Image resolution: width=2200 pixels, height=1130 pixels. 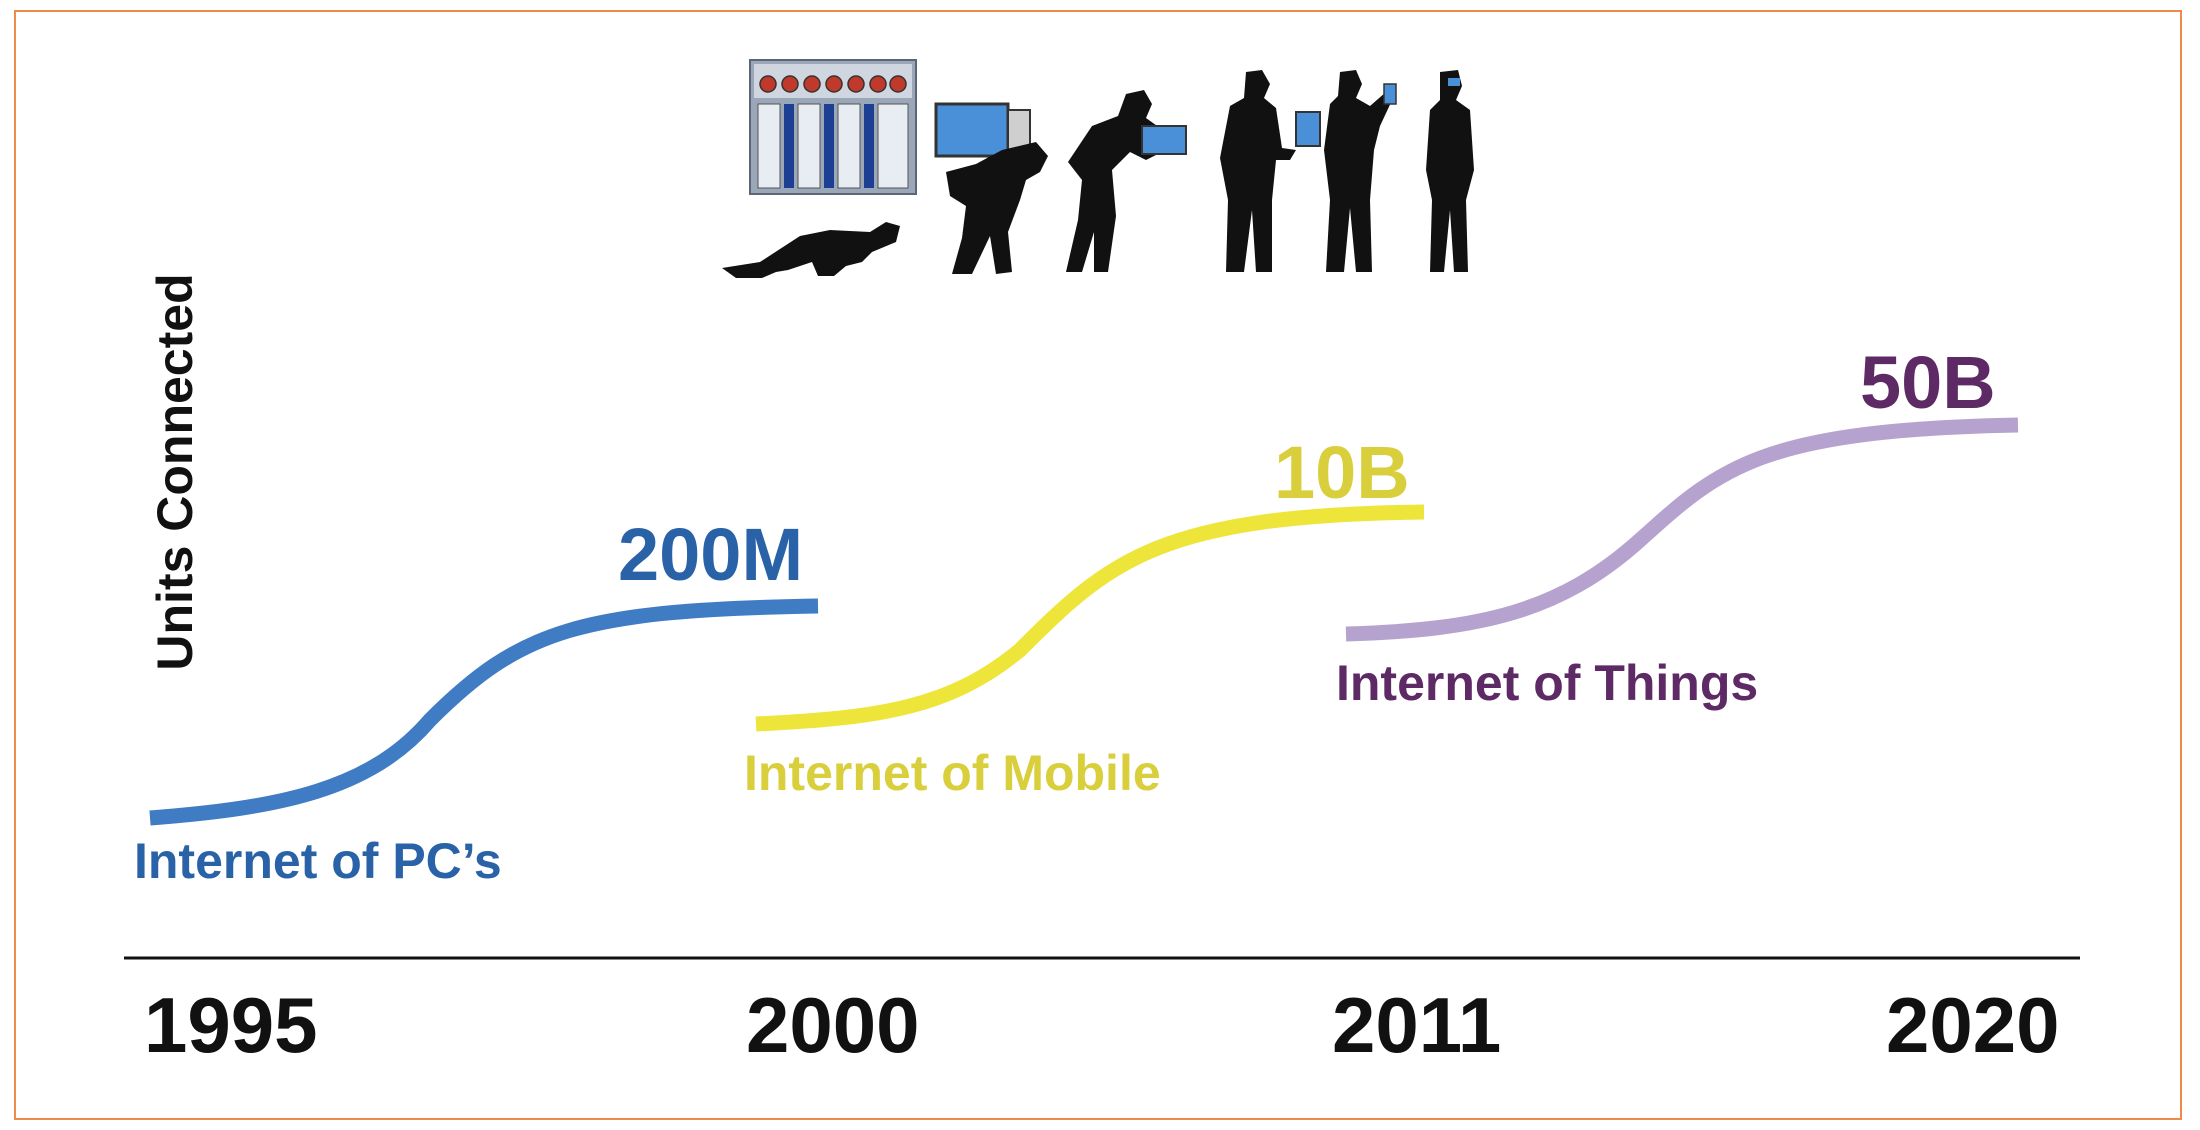 I want to click on laptop-icon, so click(x=1164, y=140).